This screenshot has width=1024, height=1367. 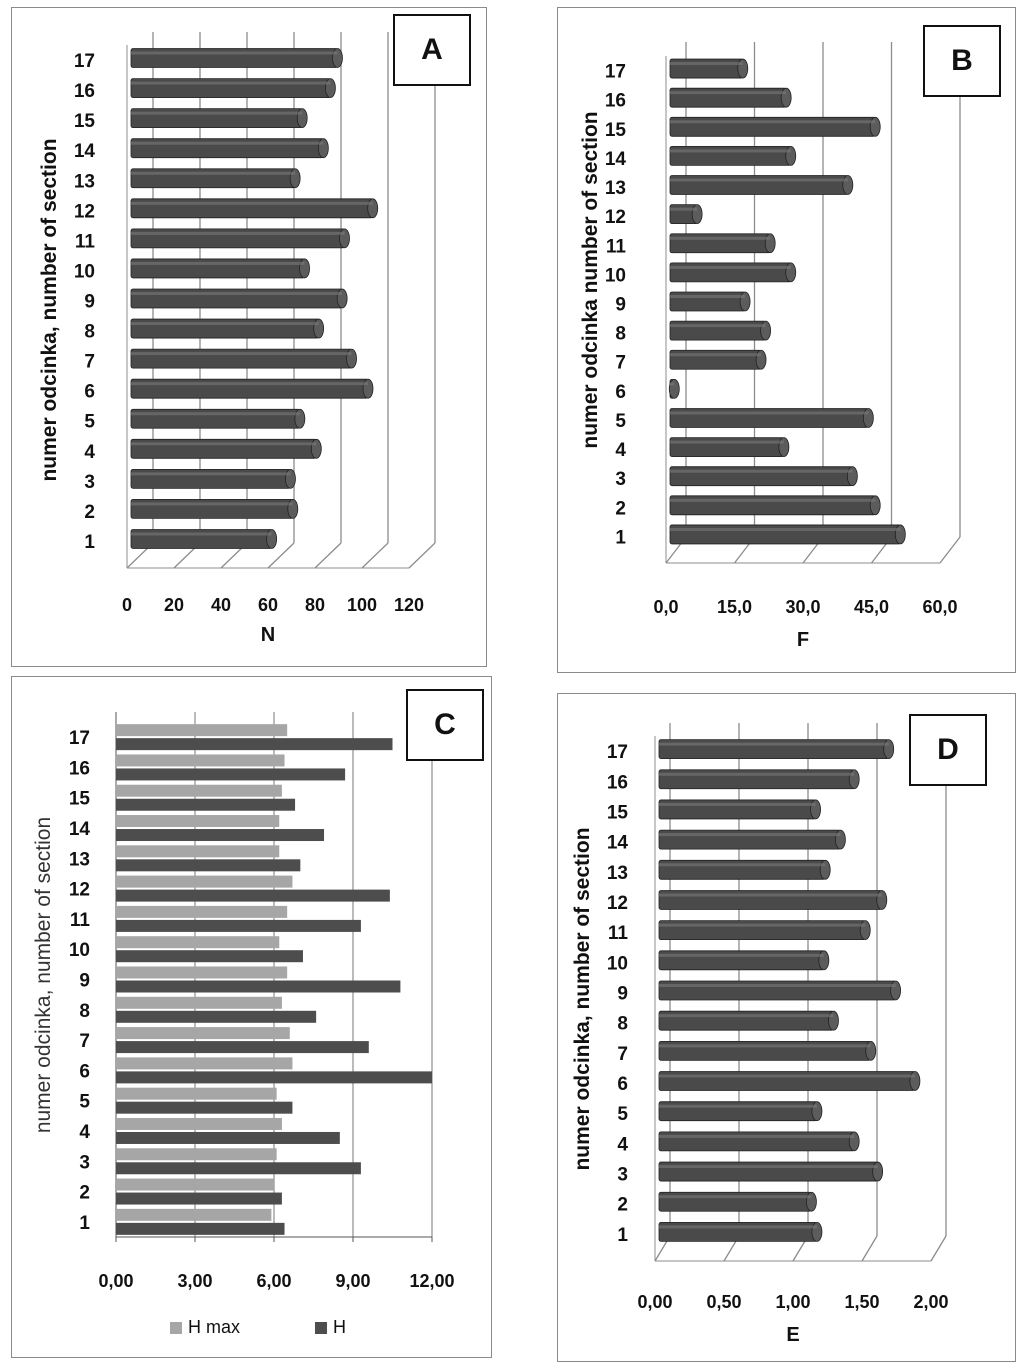 I want to click on x-tick-label-d: 0,50, so click(x=723, y=1302).